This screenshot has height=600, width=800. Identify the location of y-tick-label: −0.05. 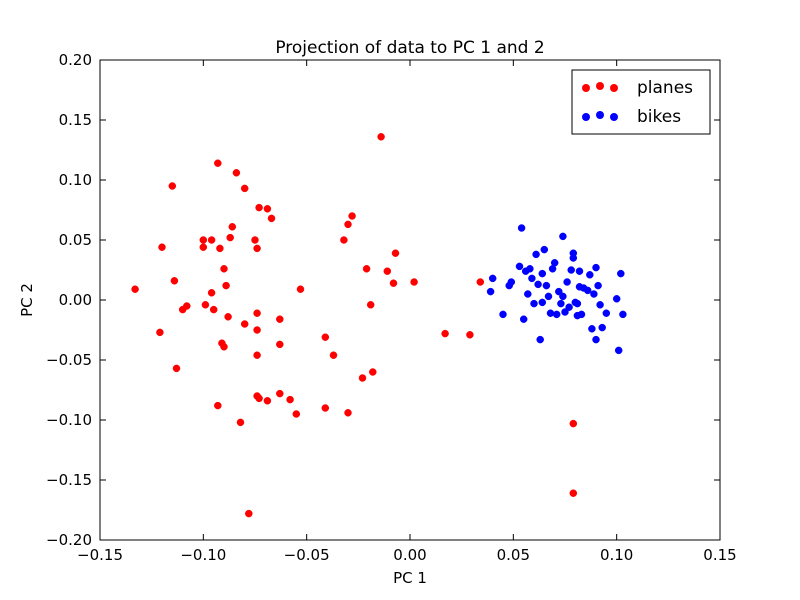
(69, 360).